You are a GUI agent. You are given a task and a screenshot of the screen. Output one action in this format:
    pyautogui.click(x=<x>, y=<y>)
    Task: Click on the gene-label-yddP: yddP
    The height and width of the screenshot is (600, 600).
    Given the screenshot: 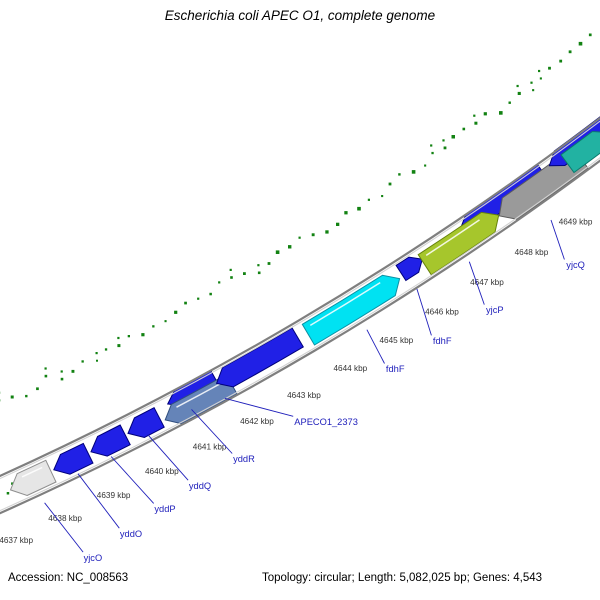 What is the action you would take?
    pyautogui.click(x=164, y=509)
    